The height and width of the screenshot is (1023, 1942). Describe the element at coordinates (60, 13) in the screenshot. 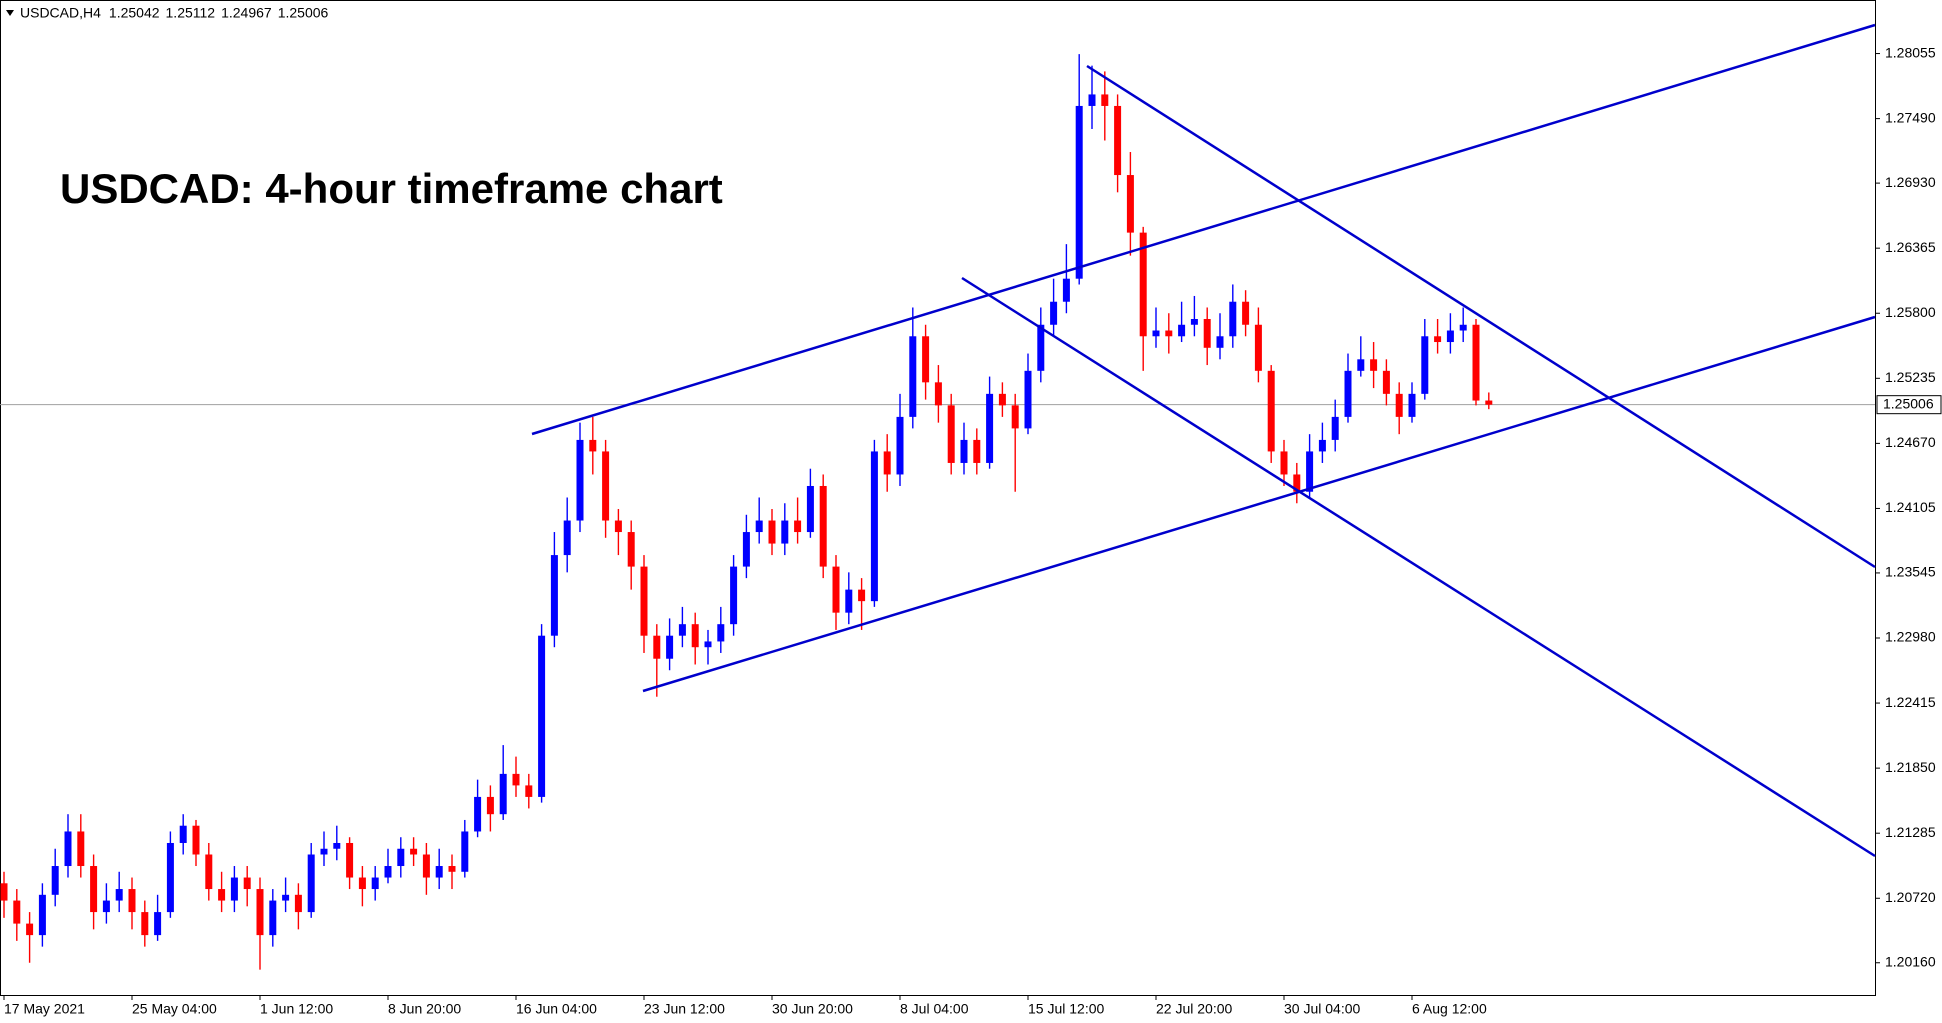

I see `symbol: USDCAD,H4` at that location.